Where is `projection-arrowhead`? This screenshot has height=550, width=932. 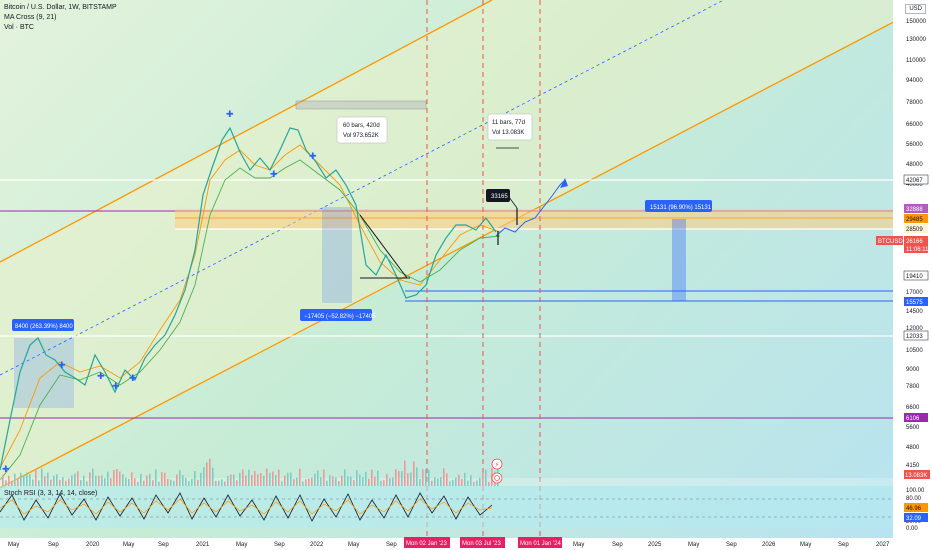
projection-arrowhead is located at coordinates (564, 183).